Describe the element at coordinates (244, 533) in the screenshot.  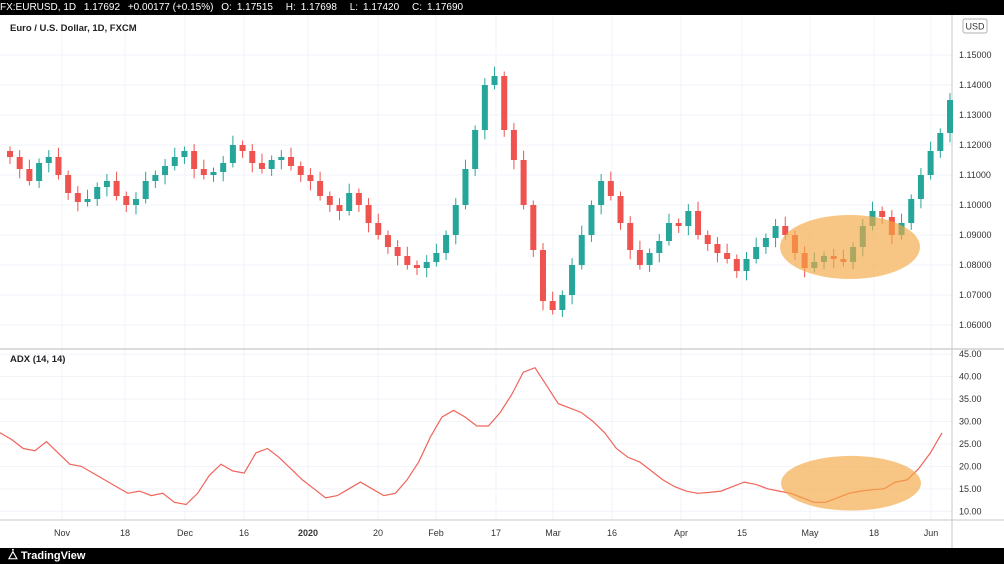
I see `time-tick-label: 16` at that location.